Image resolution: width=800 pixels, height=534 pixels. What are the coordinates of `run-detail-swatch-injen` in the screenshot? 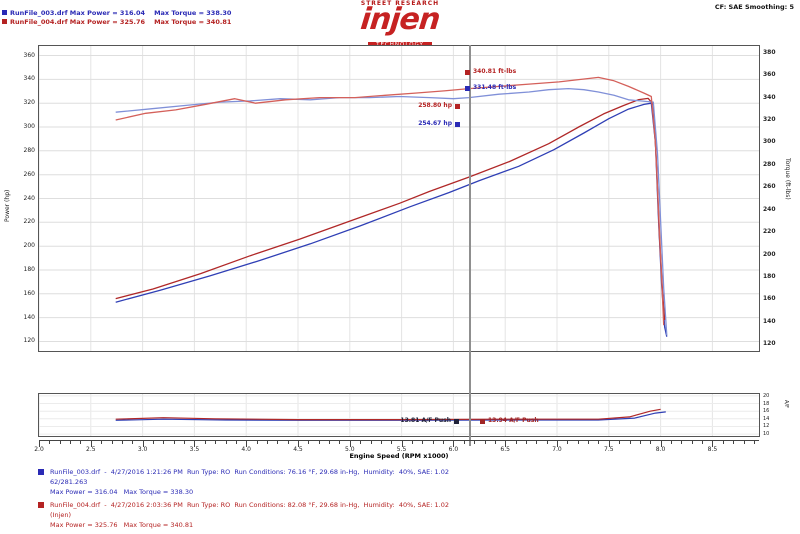 It's located at (41, 505).